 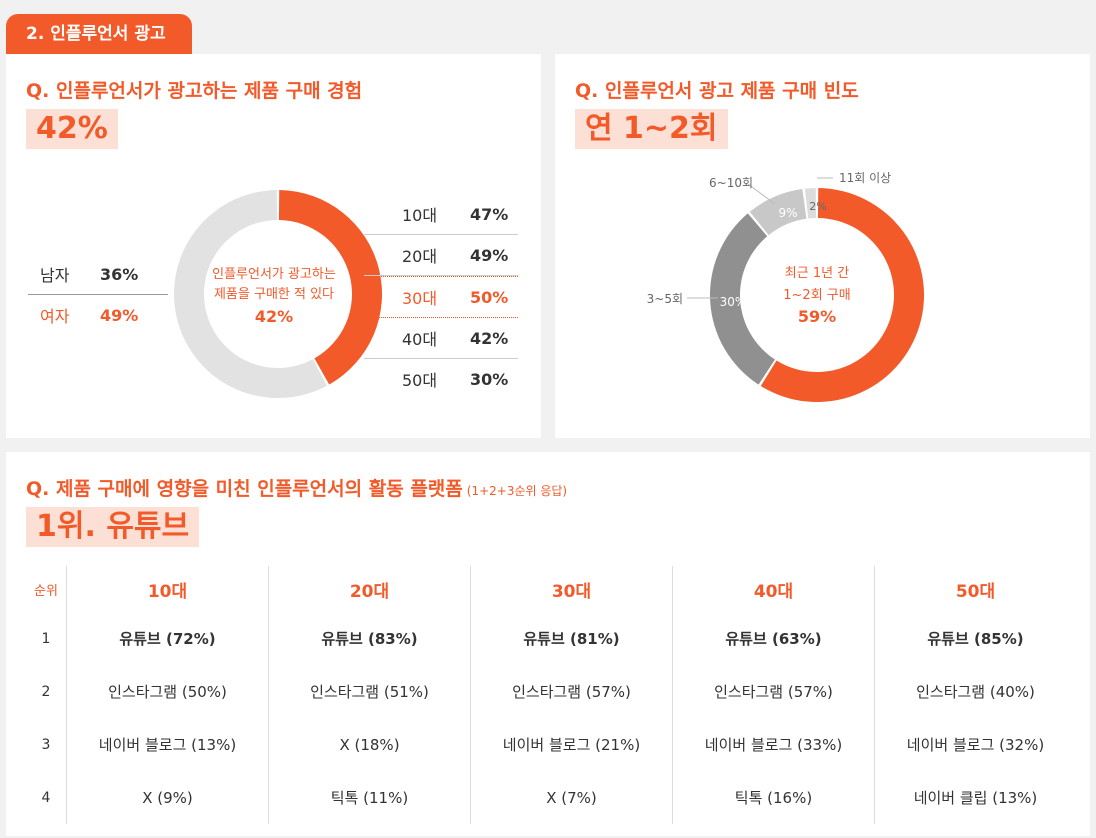 I want to click on table-cell: 틱톡 (16%), so click(x=773, y=797).